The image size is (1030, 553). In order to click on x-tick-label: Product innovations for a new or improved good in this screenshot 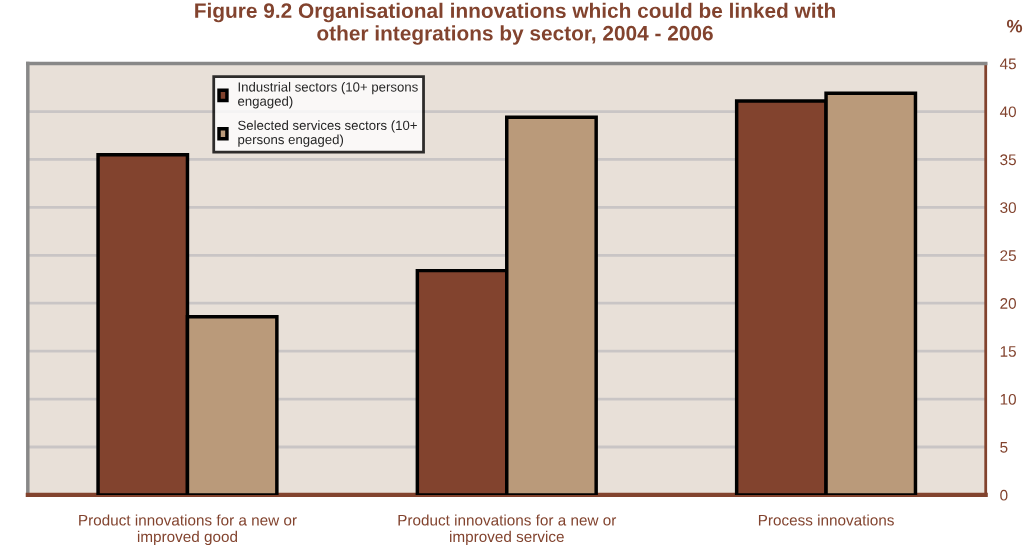, I will do `click(188, 530)`.